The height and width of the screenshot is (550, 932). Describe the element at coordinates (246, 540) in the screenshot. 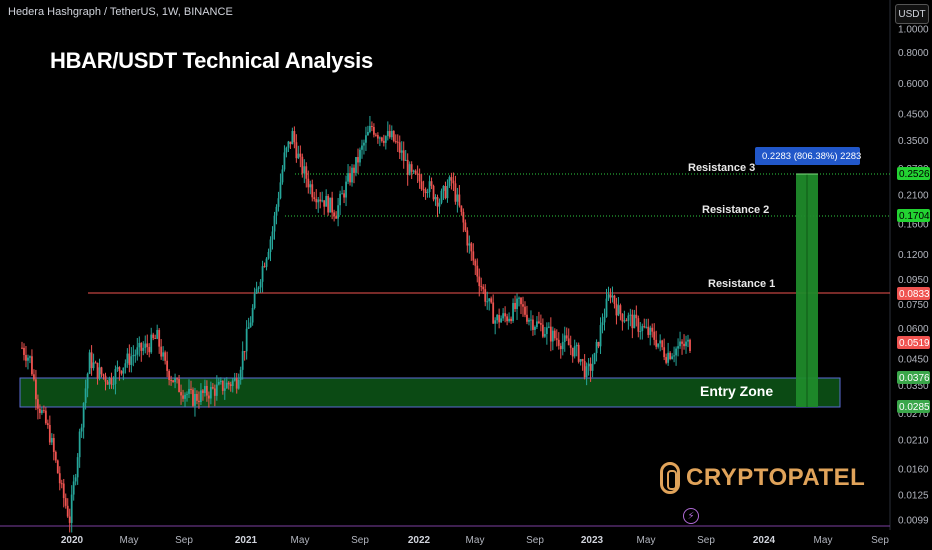

I see `time-axis-label-3: 2021` at that location.